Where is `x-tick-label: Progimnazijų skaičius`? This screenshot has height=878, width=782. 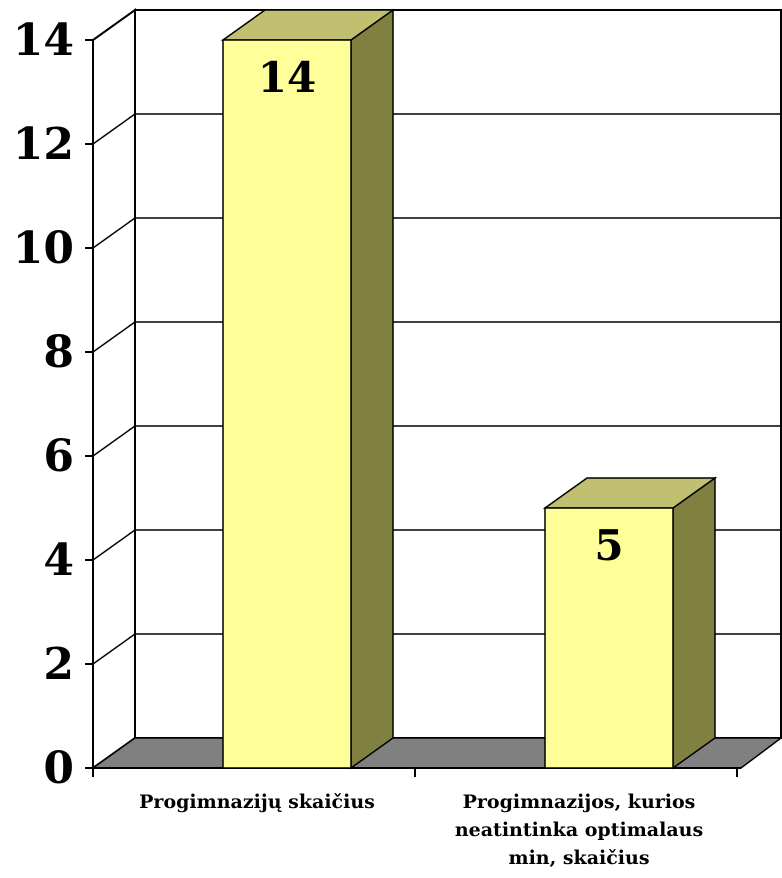 x-tick-label: Progimnazijų skaičius is located at coordinates (257, 802).